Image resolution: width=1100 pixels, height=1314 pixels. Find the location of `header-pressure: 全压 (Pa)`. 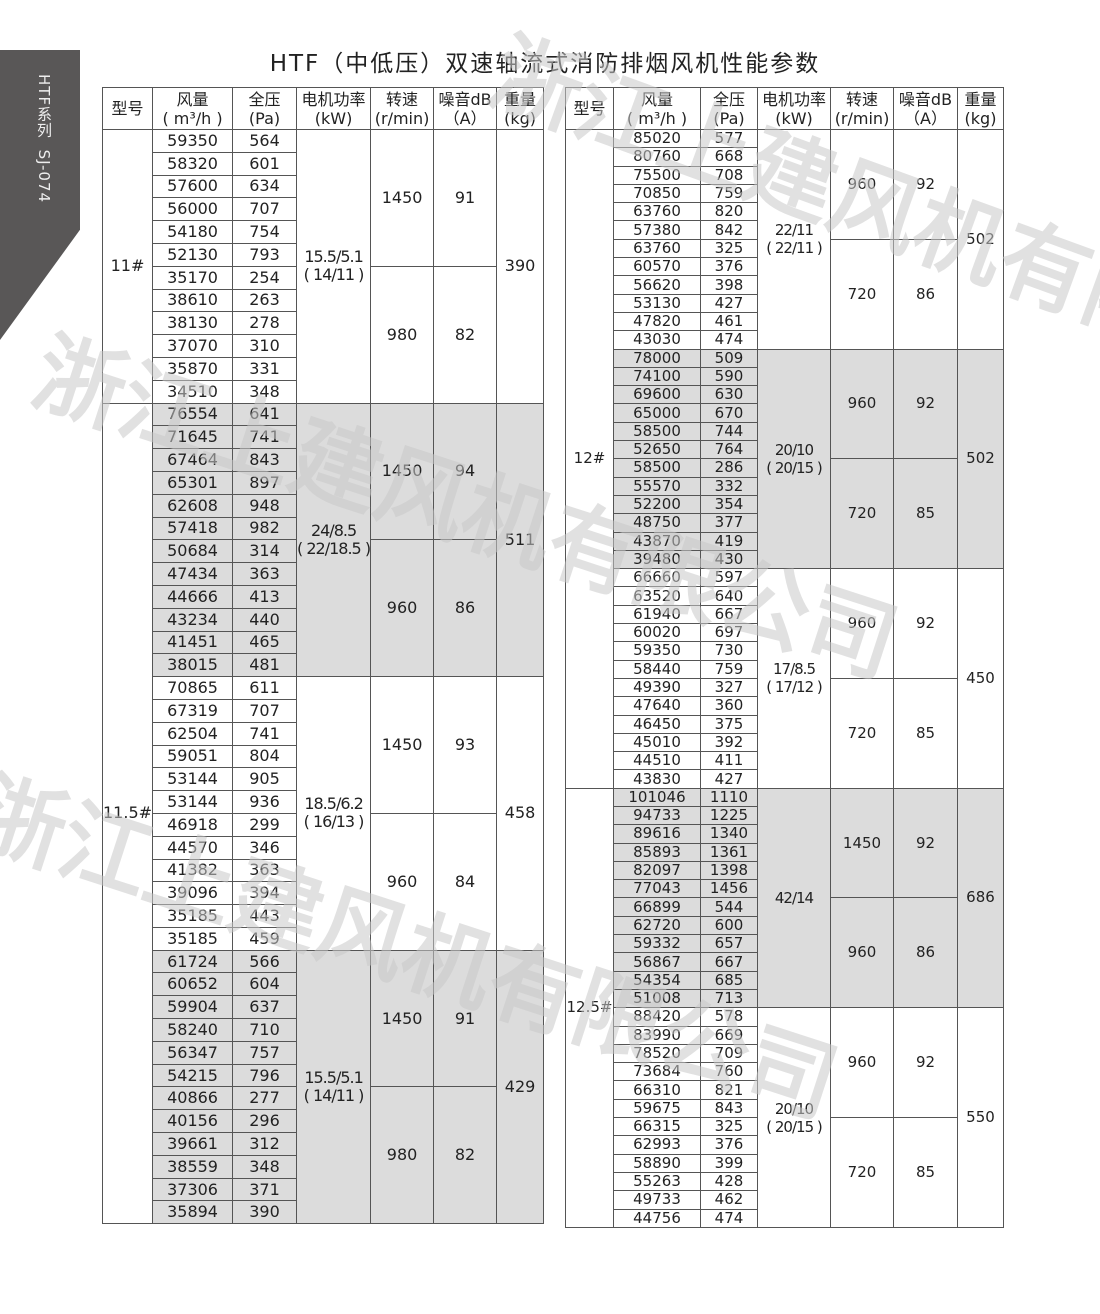

header-pressure: 全压 (Pa) is located at coordinates (265, 108).